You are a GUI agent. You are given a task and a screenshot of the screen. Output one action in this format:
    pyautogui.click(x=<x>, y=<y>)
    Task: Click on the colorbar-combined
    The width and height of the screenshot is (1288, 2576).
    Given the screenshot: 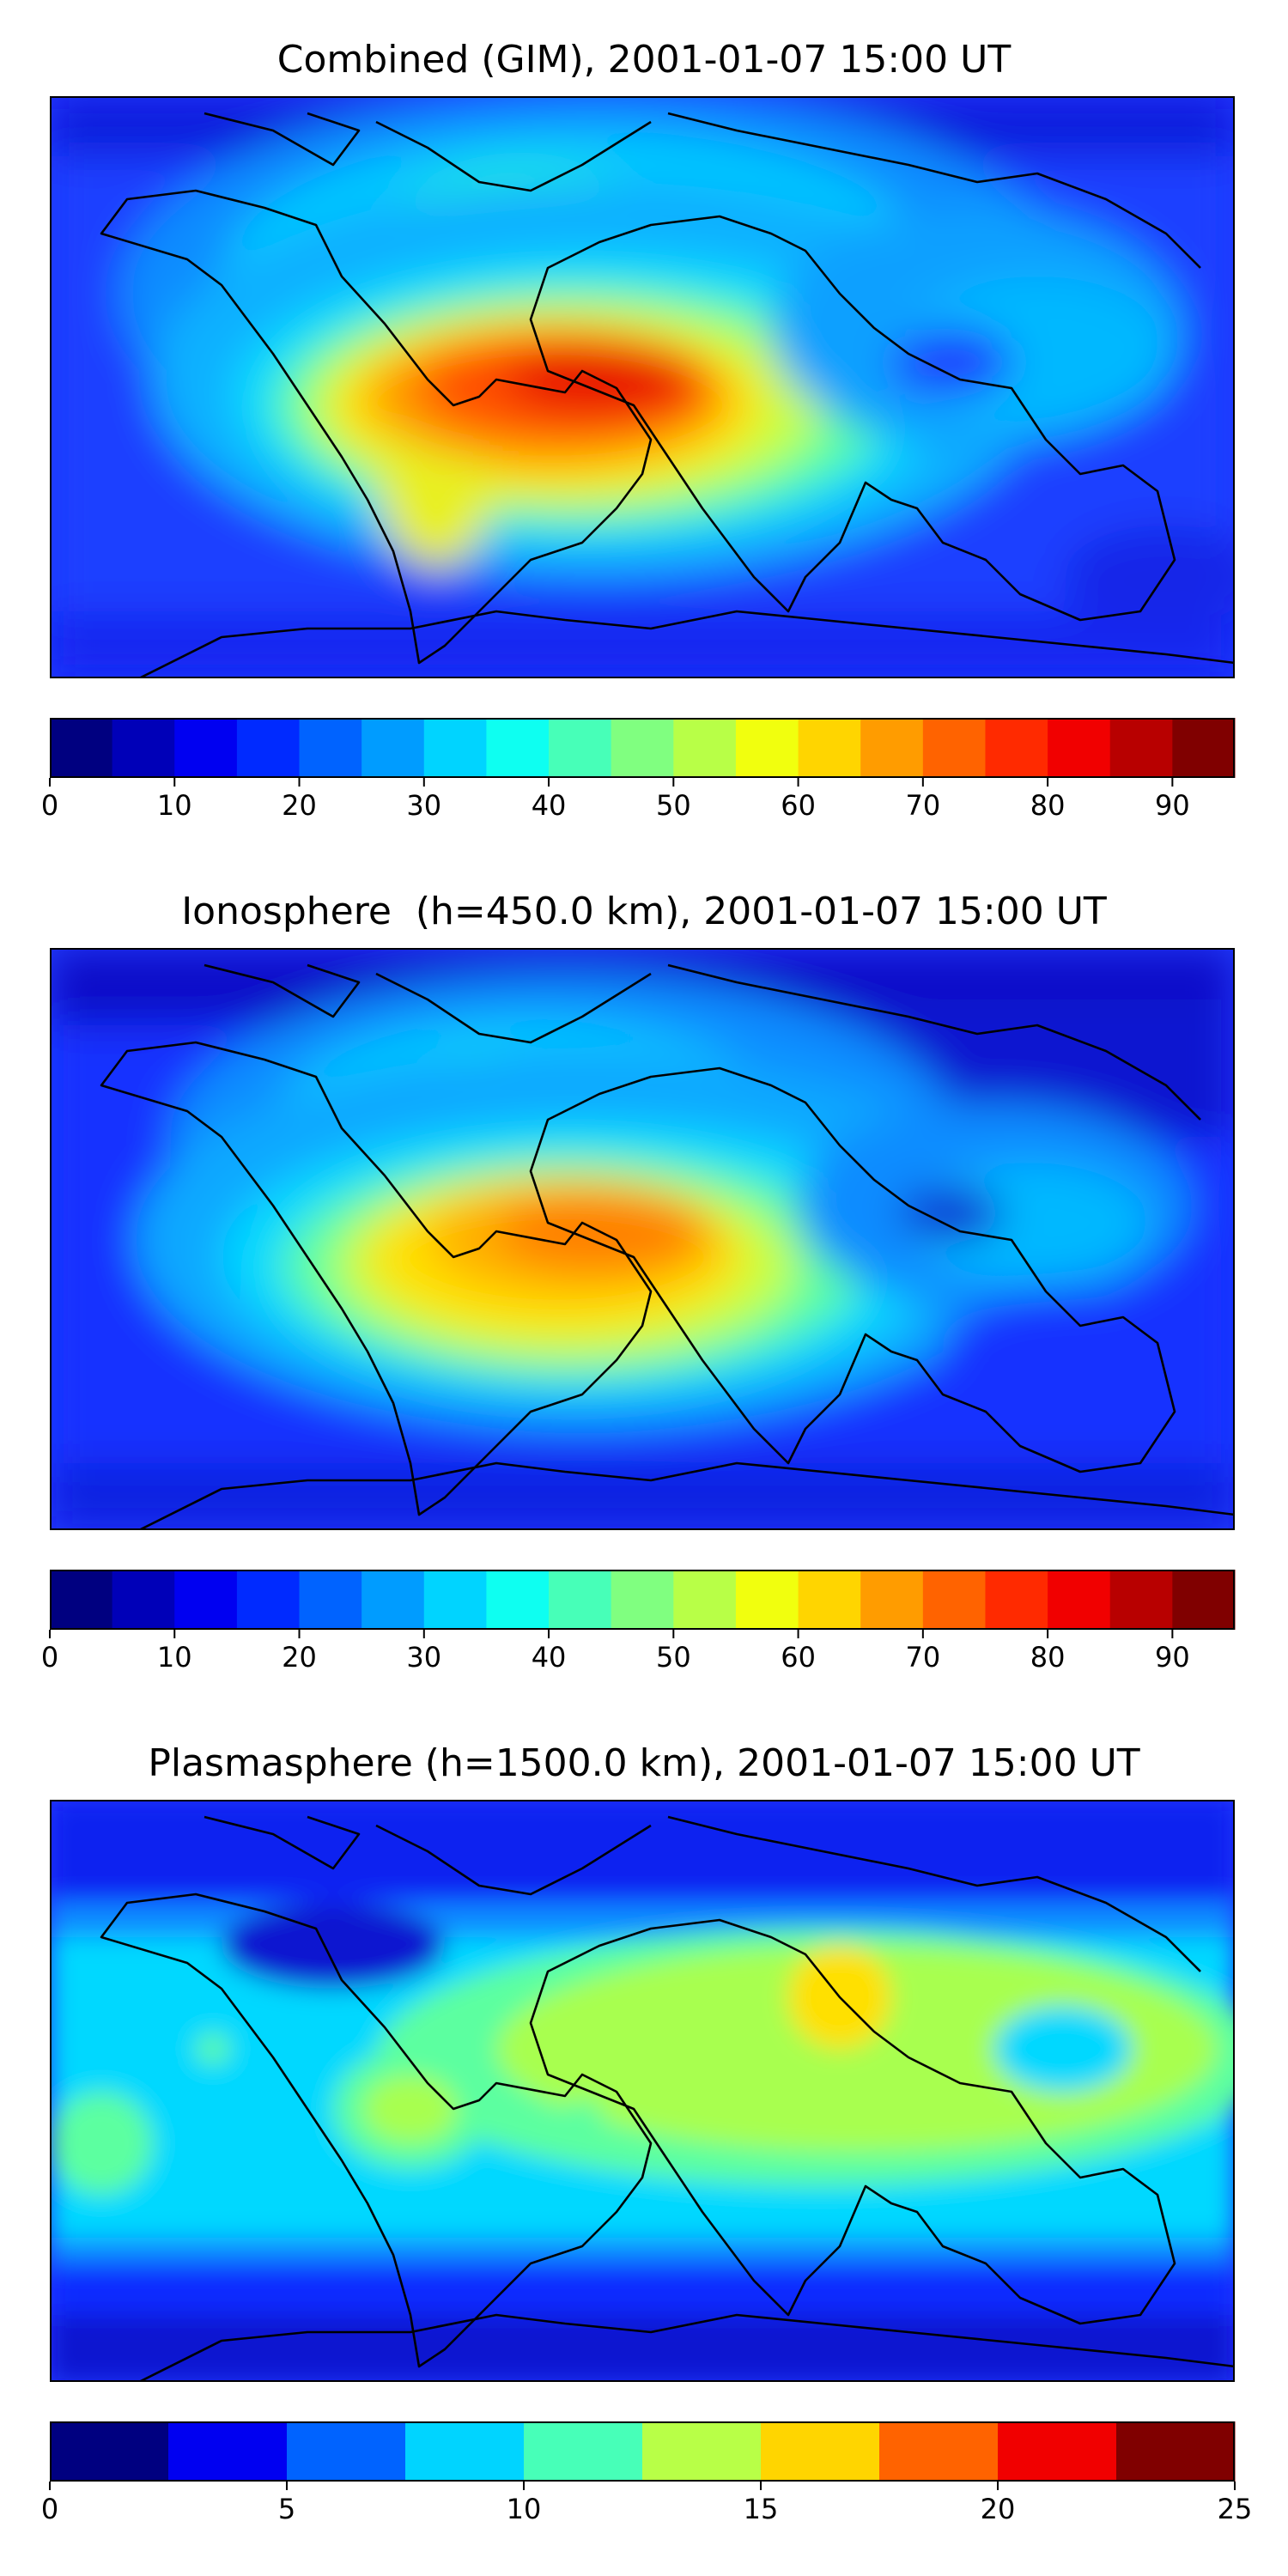 What is the action you would take?
    pyautogui.click(x=642, y=753)
    